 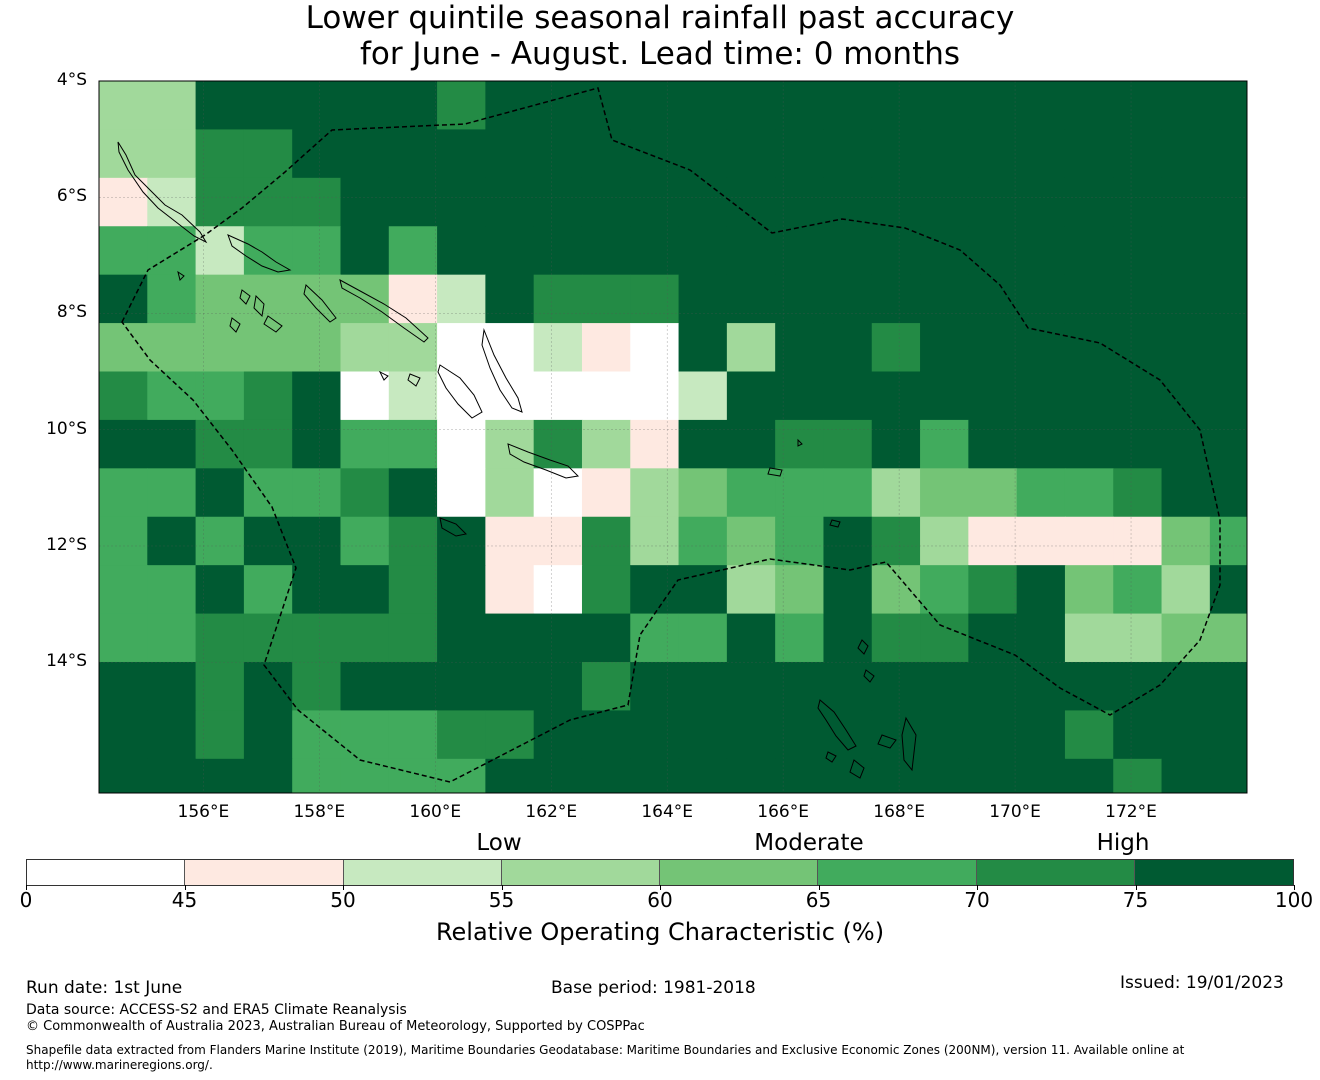 I want to click on longitude-label: 172°E, so click(x=1131, y=812).